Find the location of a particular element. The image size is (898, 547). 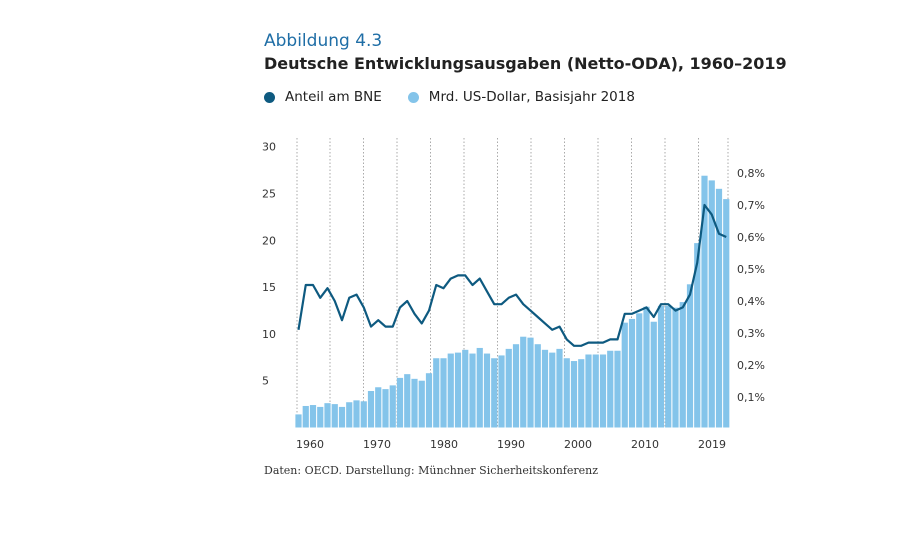

bar-1964 is located at coordinates (327, 415).